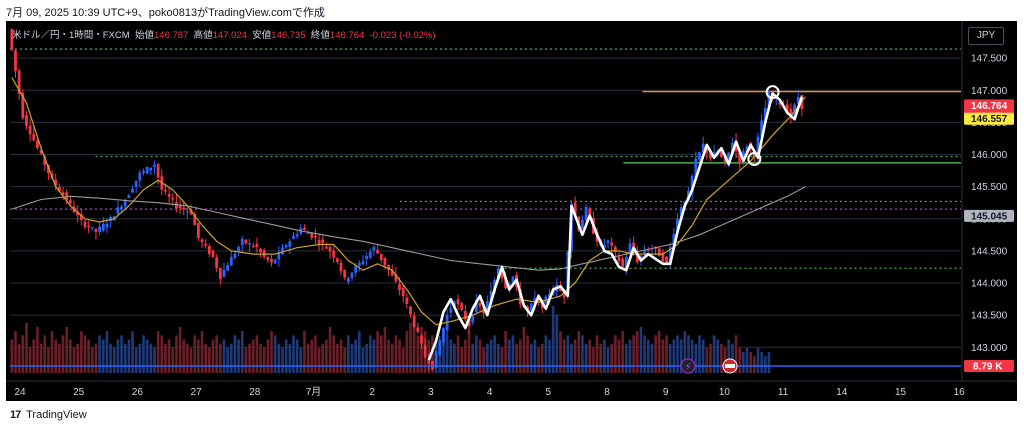 Image resolution: width=1024 pixels, height=430 pixels. I want to click on time-tick-label: 3, so click(431, 392).